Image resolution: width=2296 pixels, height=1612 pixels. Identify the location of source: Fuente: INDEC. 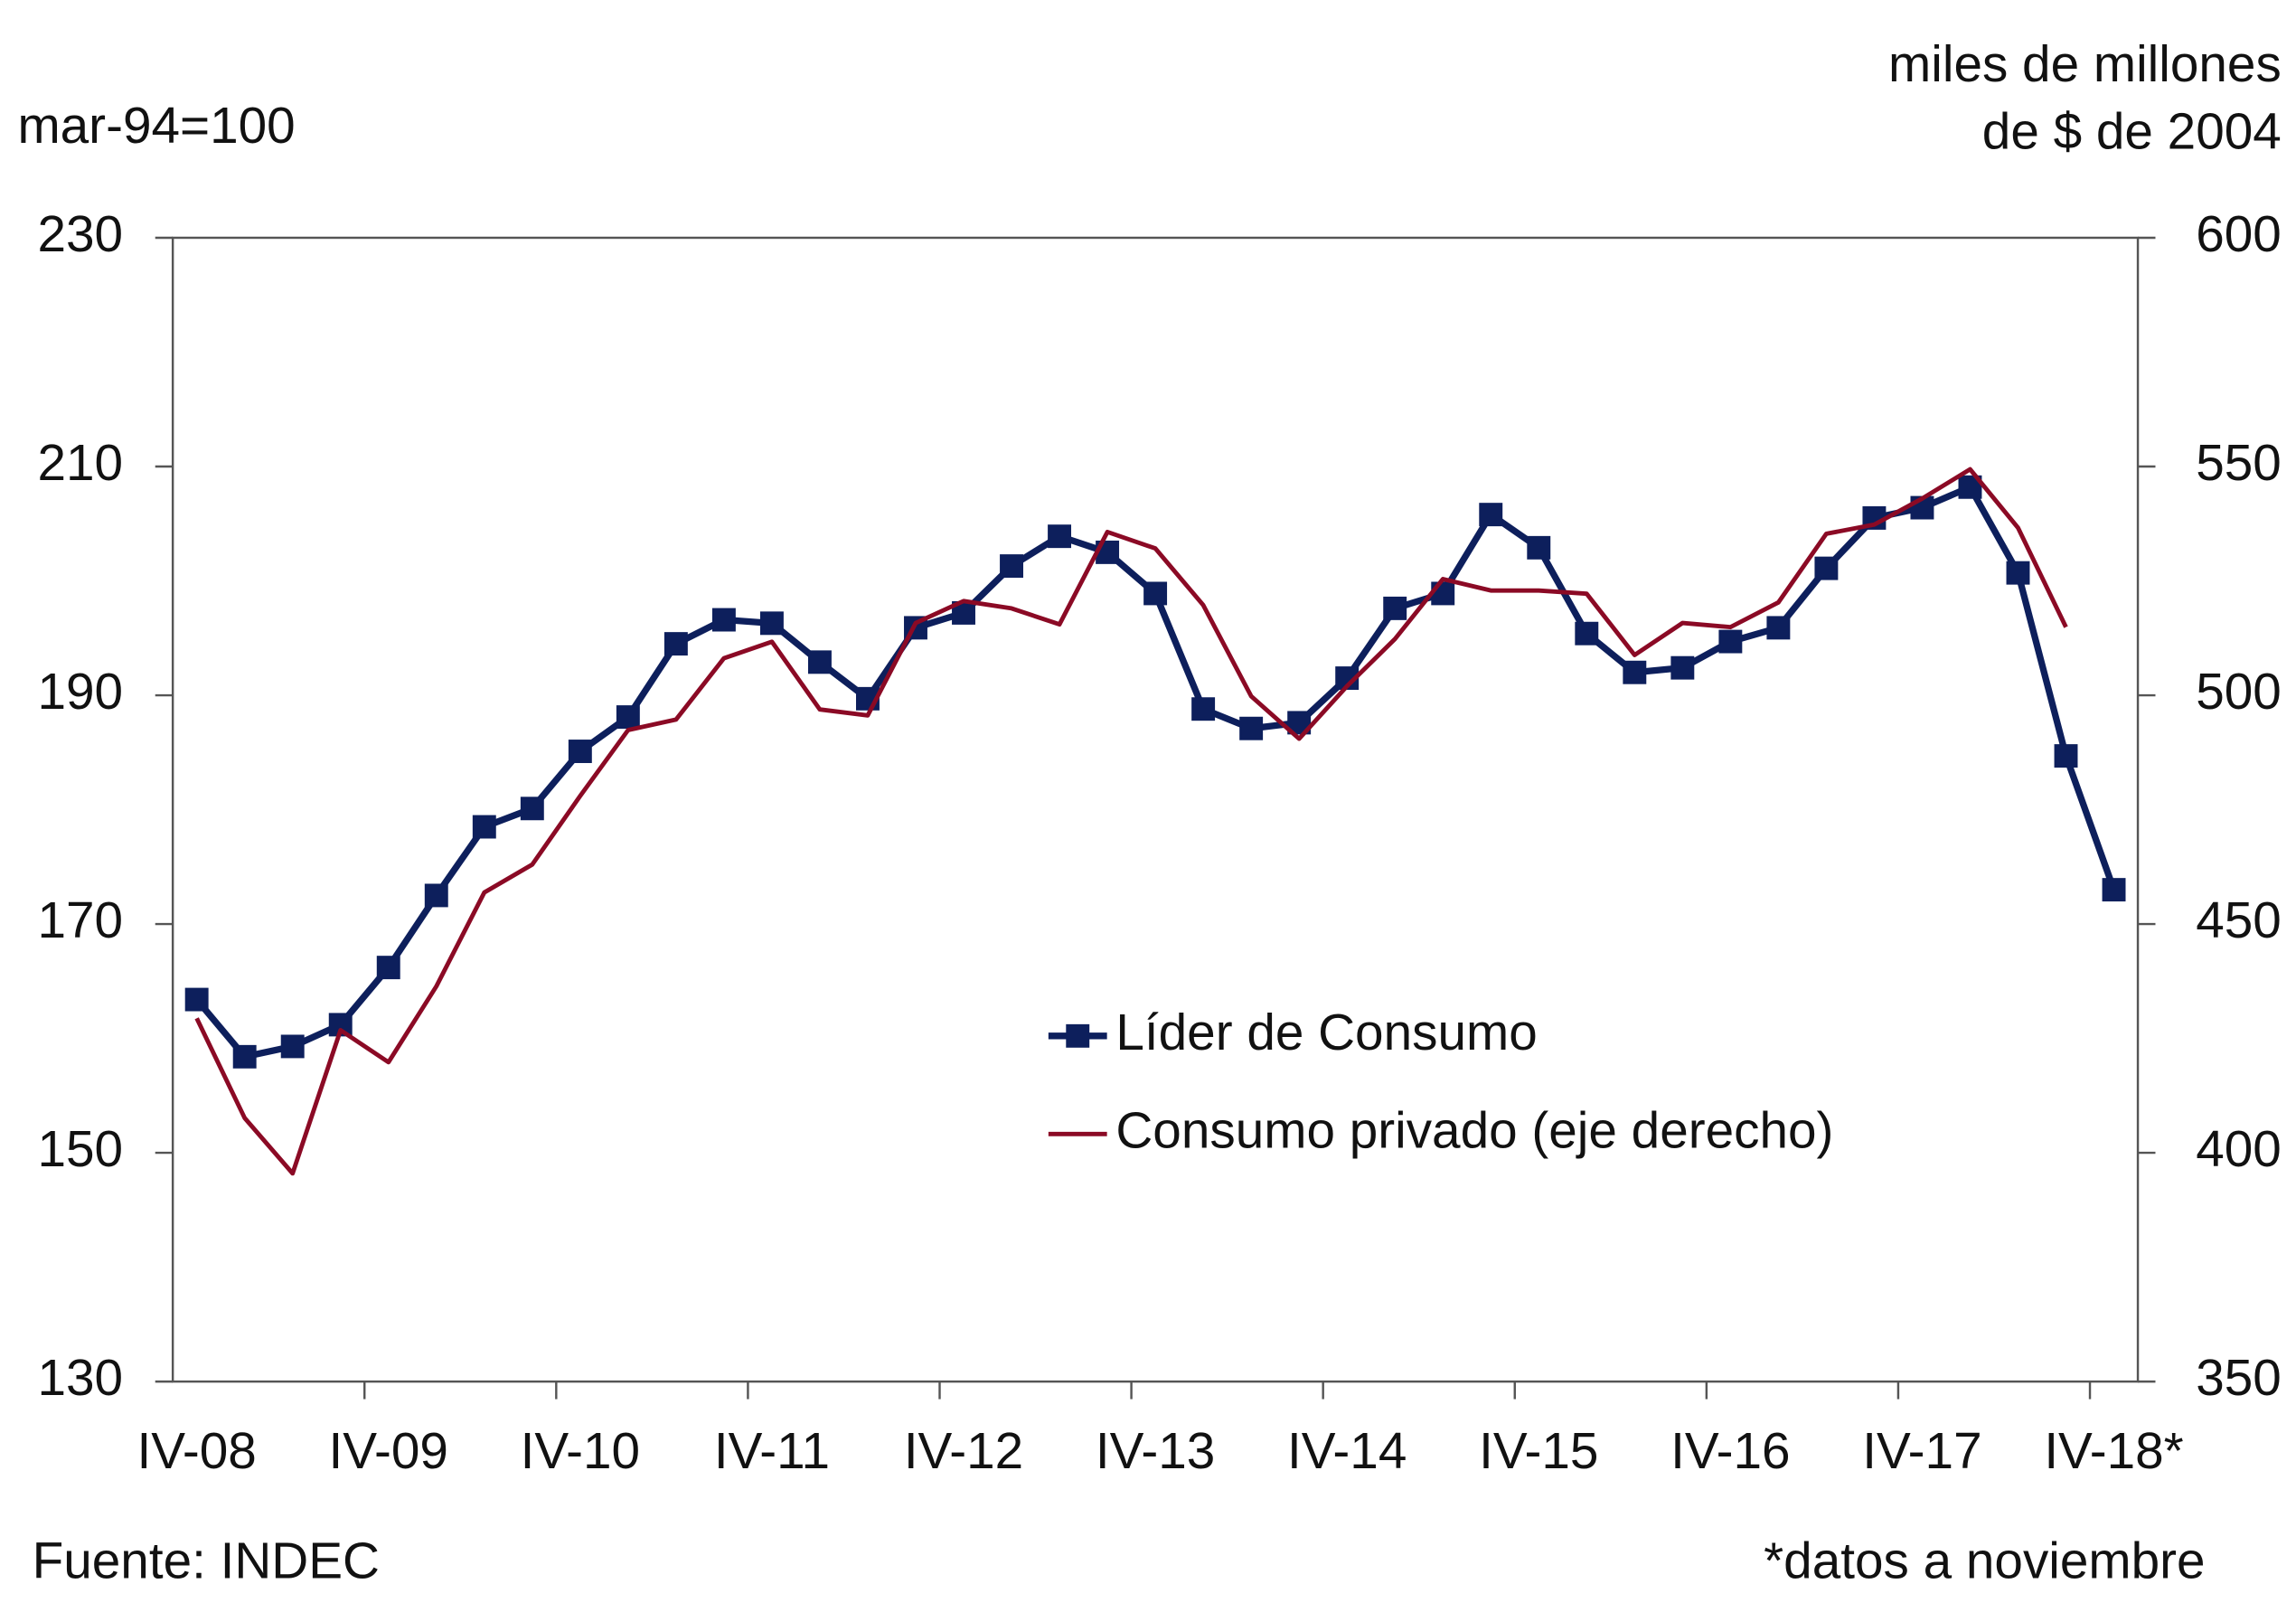
(206, 1561).